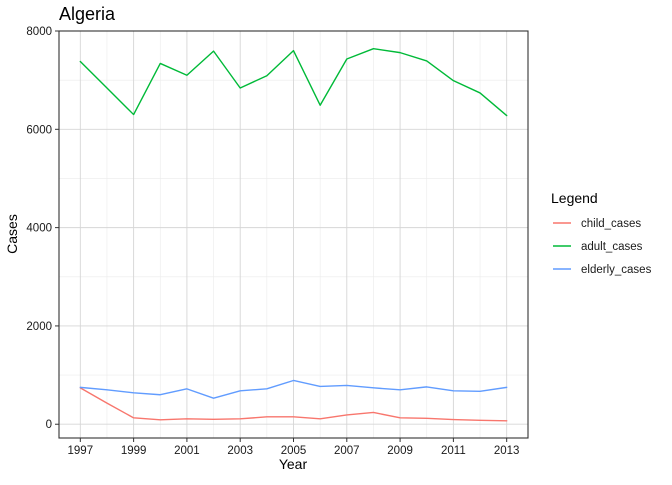  Describe the element at coordinates (293, 82) in the screenshot. I see `series-line-adult-cases` at that location.